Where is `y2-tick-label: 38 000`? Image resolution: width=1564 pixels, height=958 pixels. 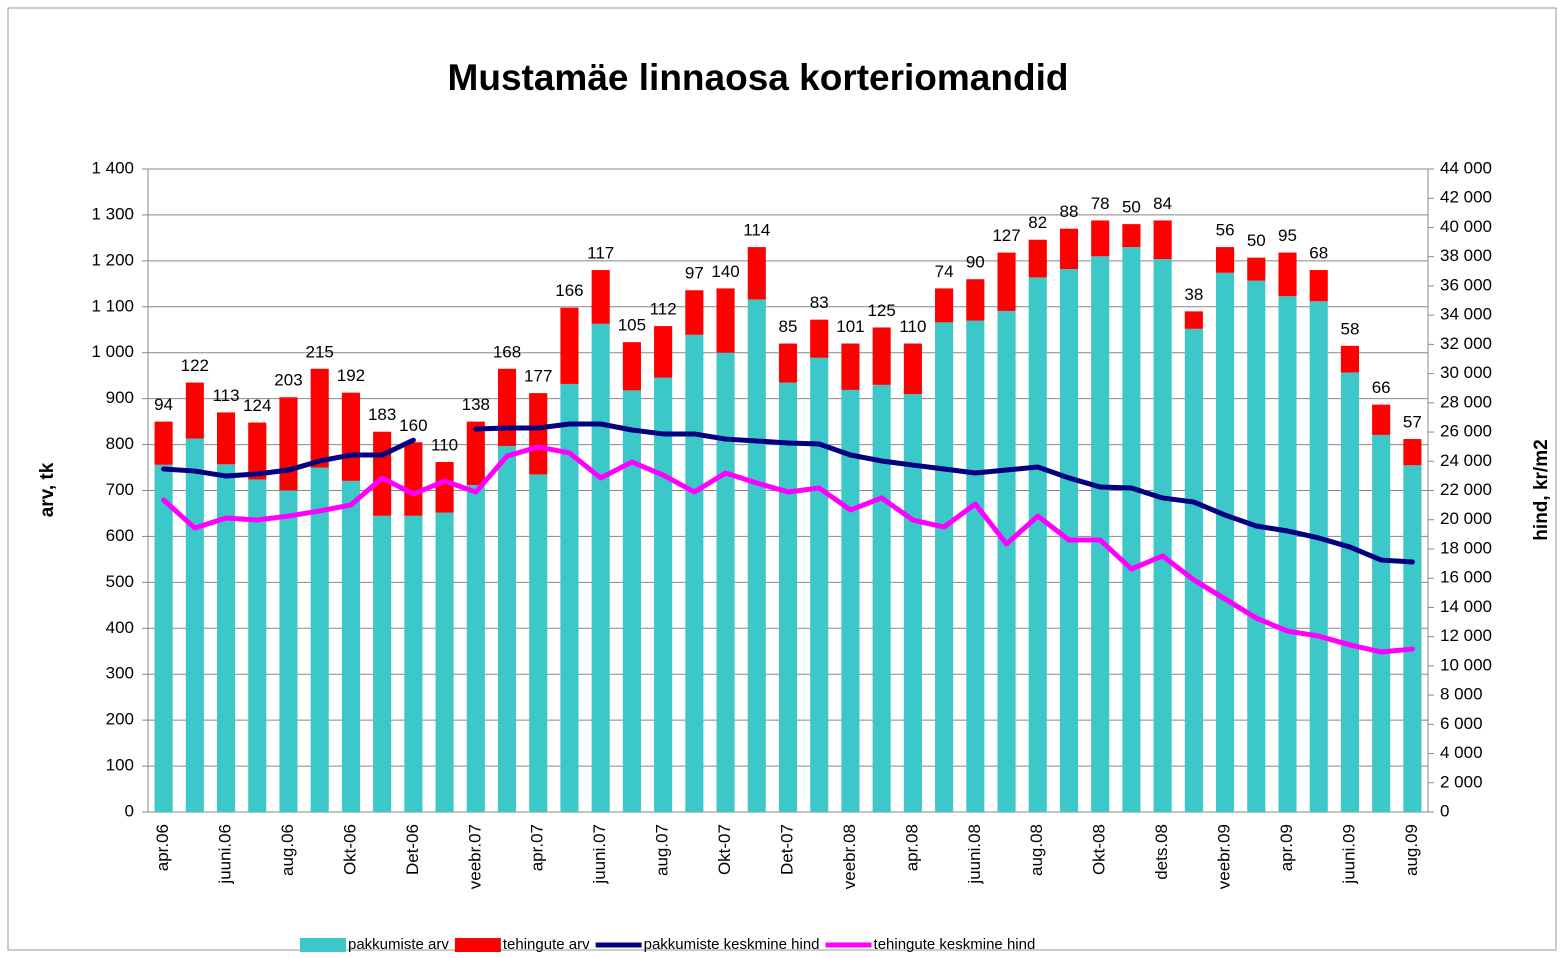
y2-tick-label: 38 000 is located at coordinates (1466, 255).